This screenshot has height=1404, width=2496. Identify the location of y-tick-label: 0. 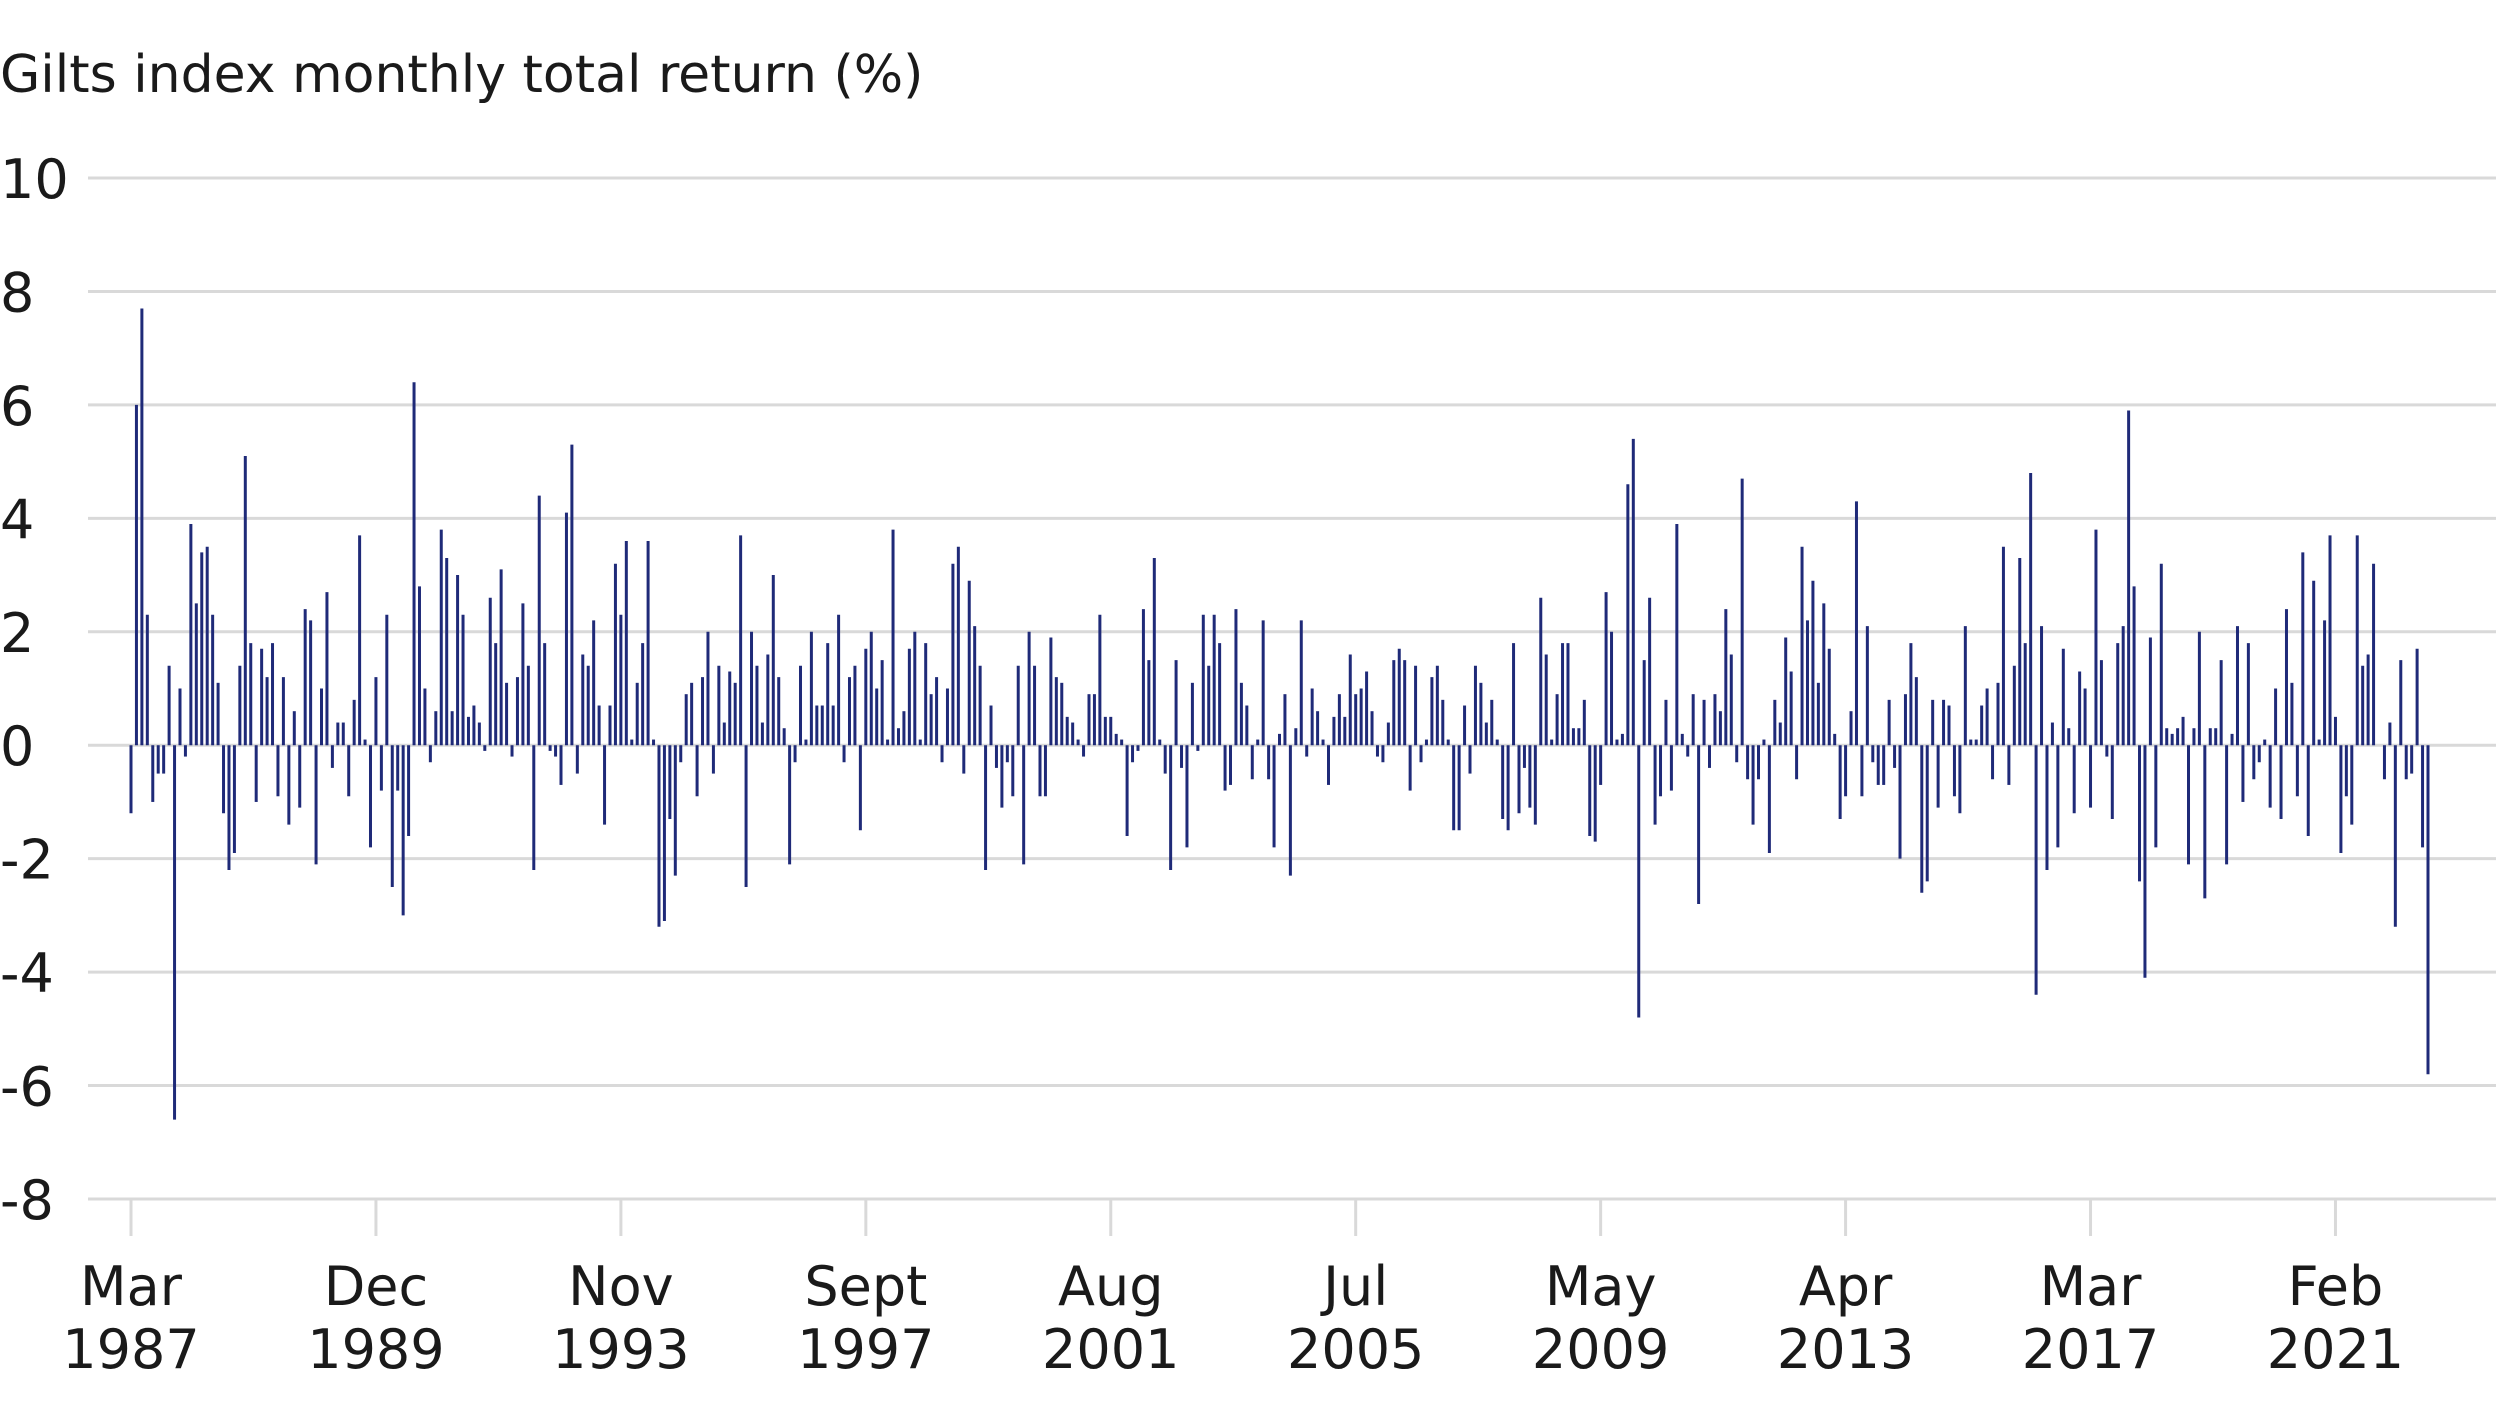
(17, 746).